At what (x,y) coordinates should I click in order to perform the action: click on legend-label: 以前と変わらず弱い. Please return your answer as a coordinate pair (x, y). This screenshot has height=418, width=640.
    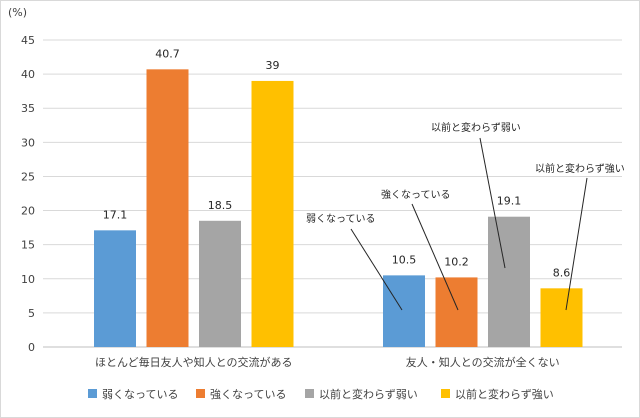
    Looking at the image, I should click on (368, 394).